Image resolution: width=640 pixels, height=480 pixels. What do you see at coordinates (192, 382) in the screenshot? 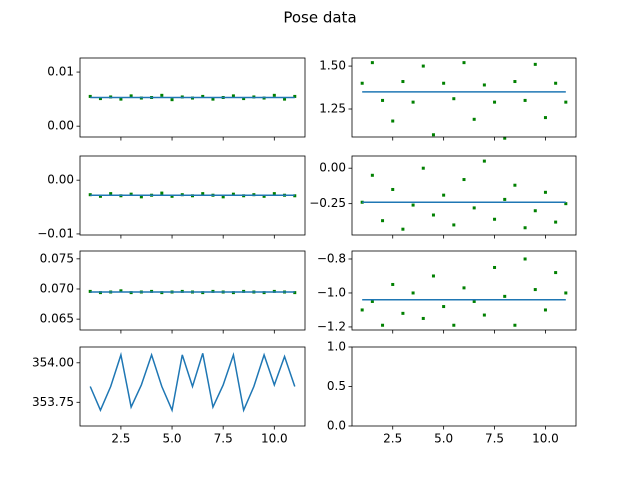
I see `line` at bounding box center [192, 382].